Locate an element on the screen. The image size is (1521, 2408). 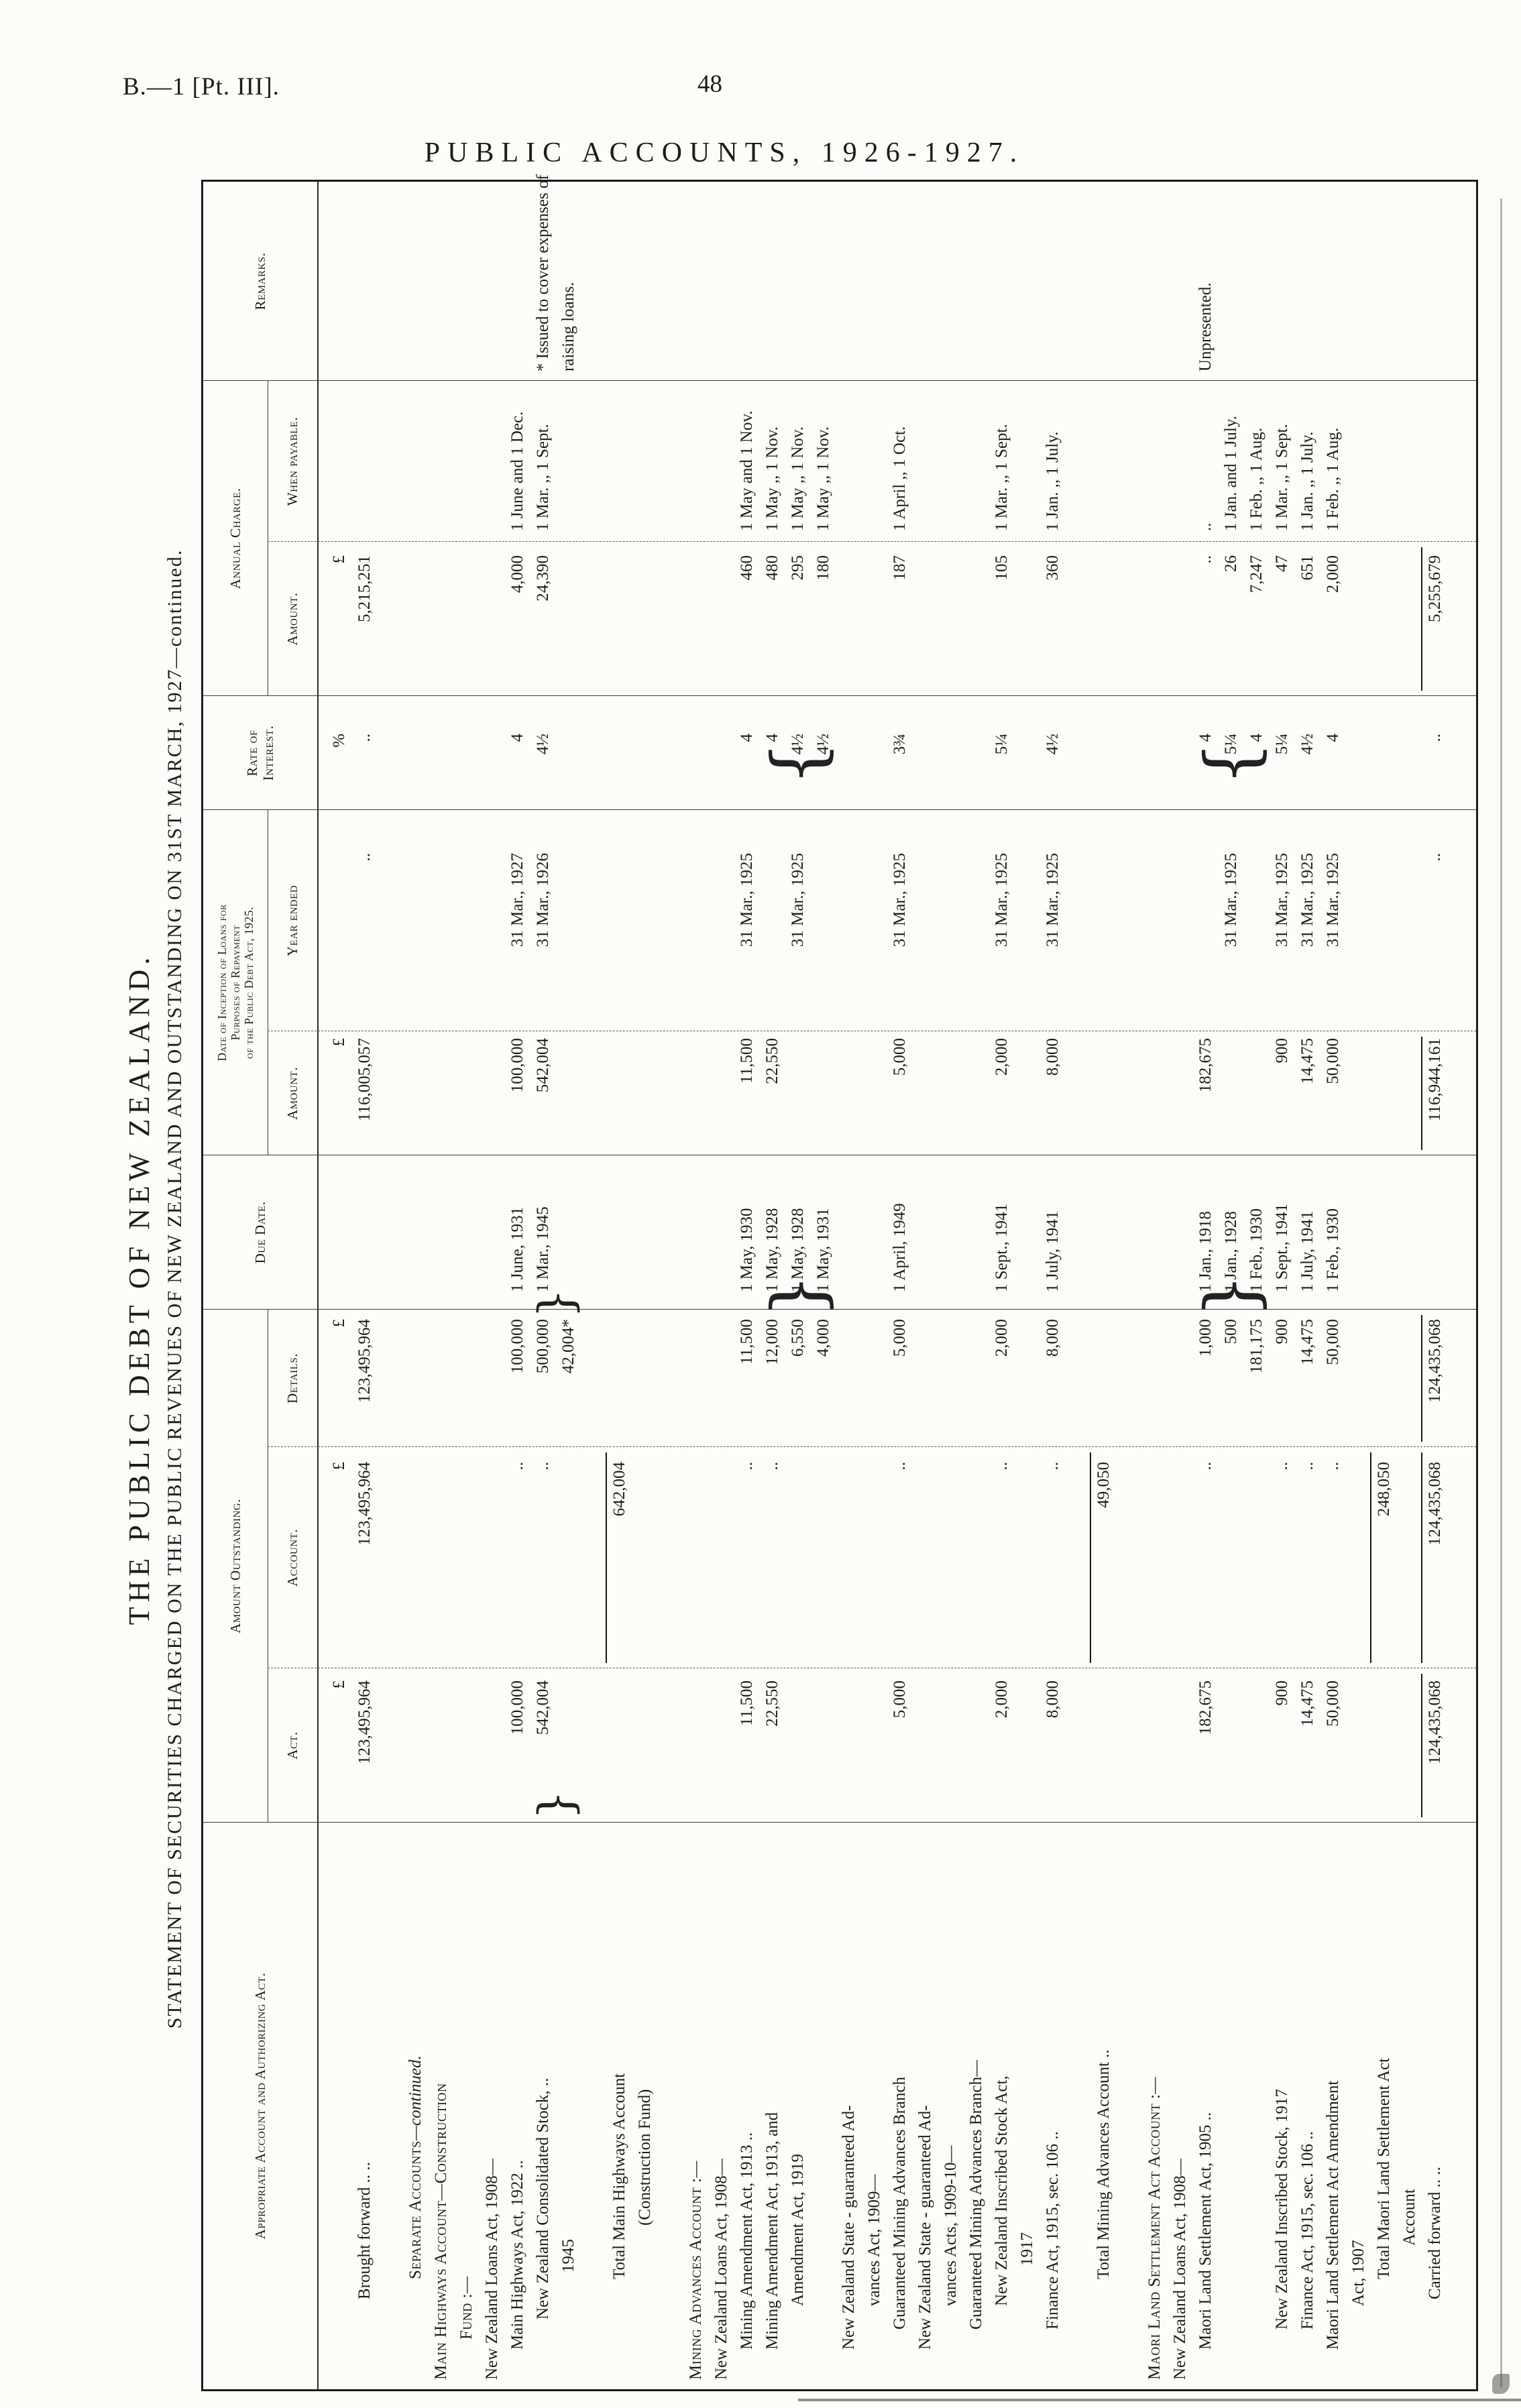
scan-edge-shadow-right is located at coordinates (1501, 1292).